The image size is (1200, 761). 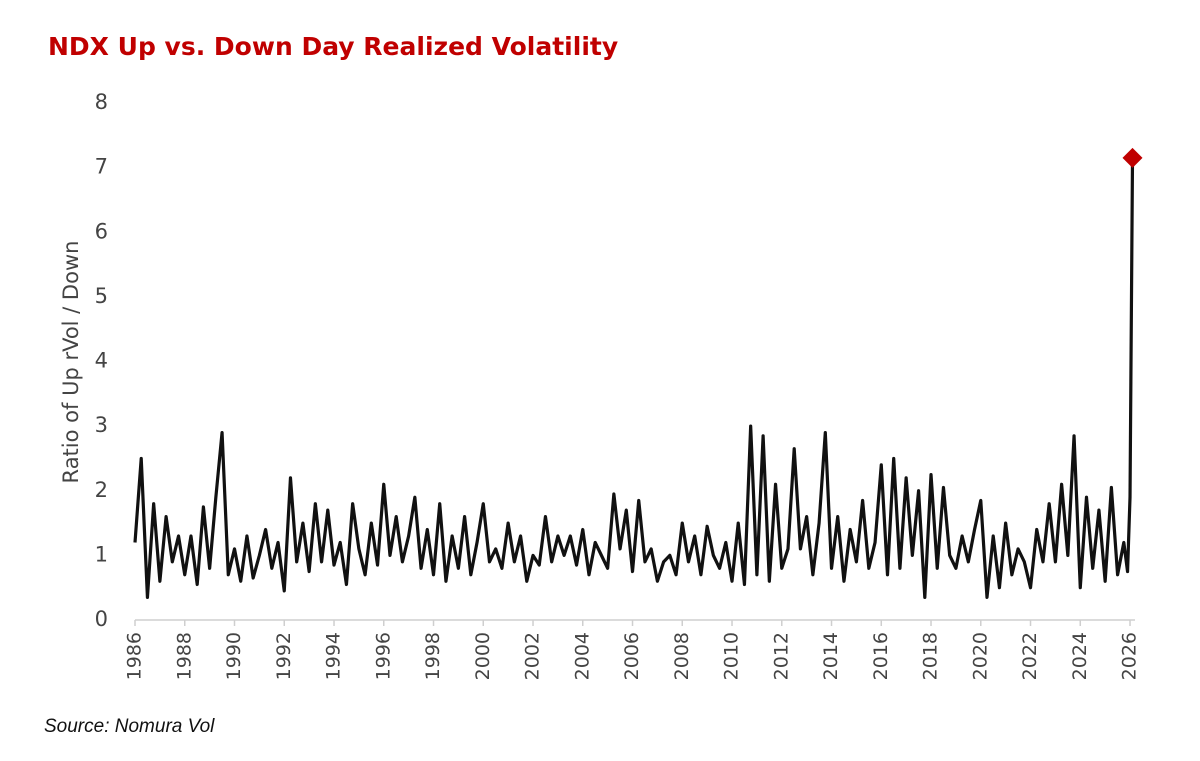 What do you see at coordinates (433, 656) in the screenshot?
I see `x-tick-label: 1998` at bounding box center [433, 656].